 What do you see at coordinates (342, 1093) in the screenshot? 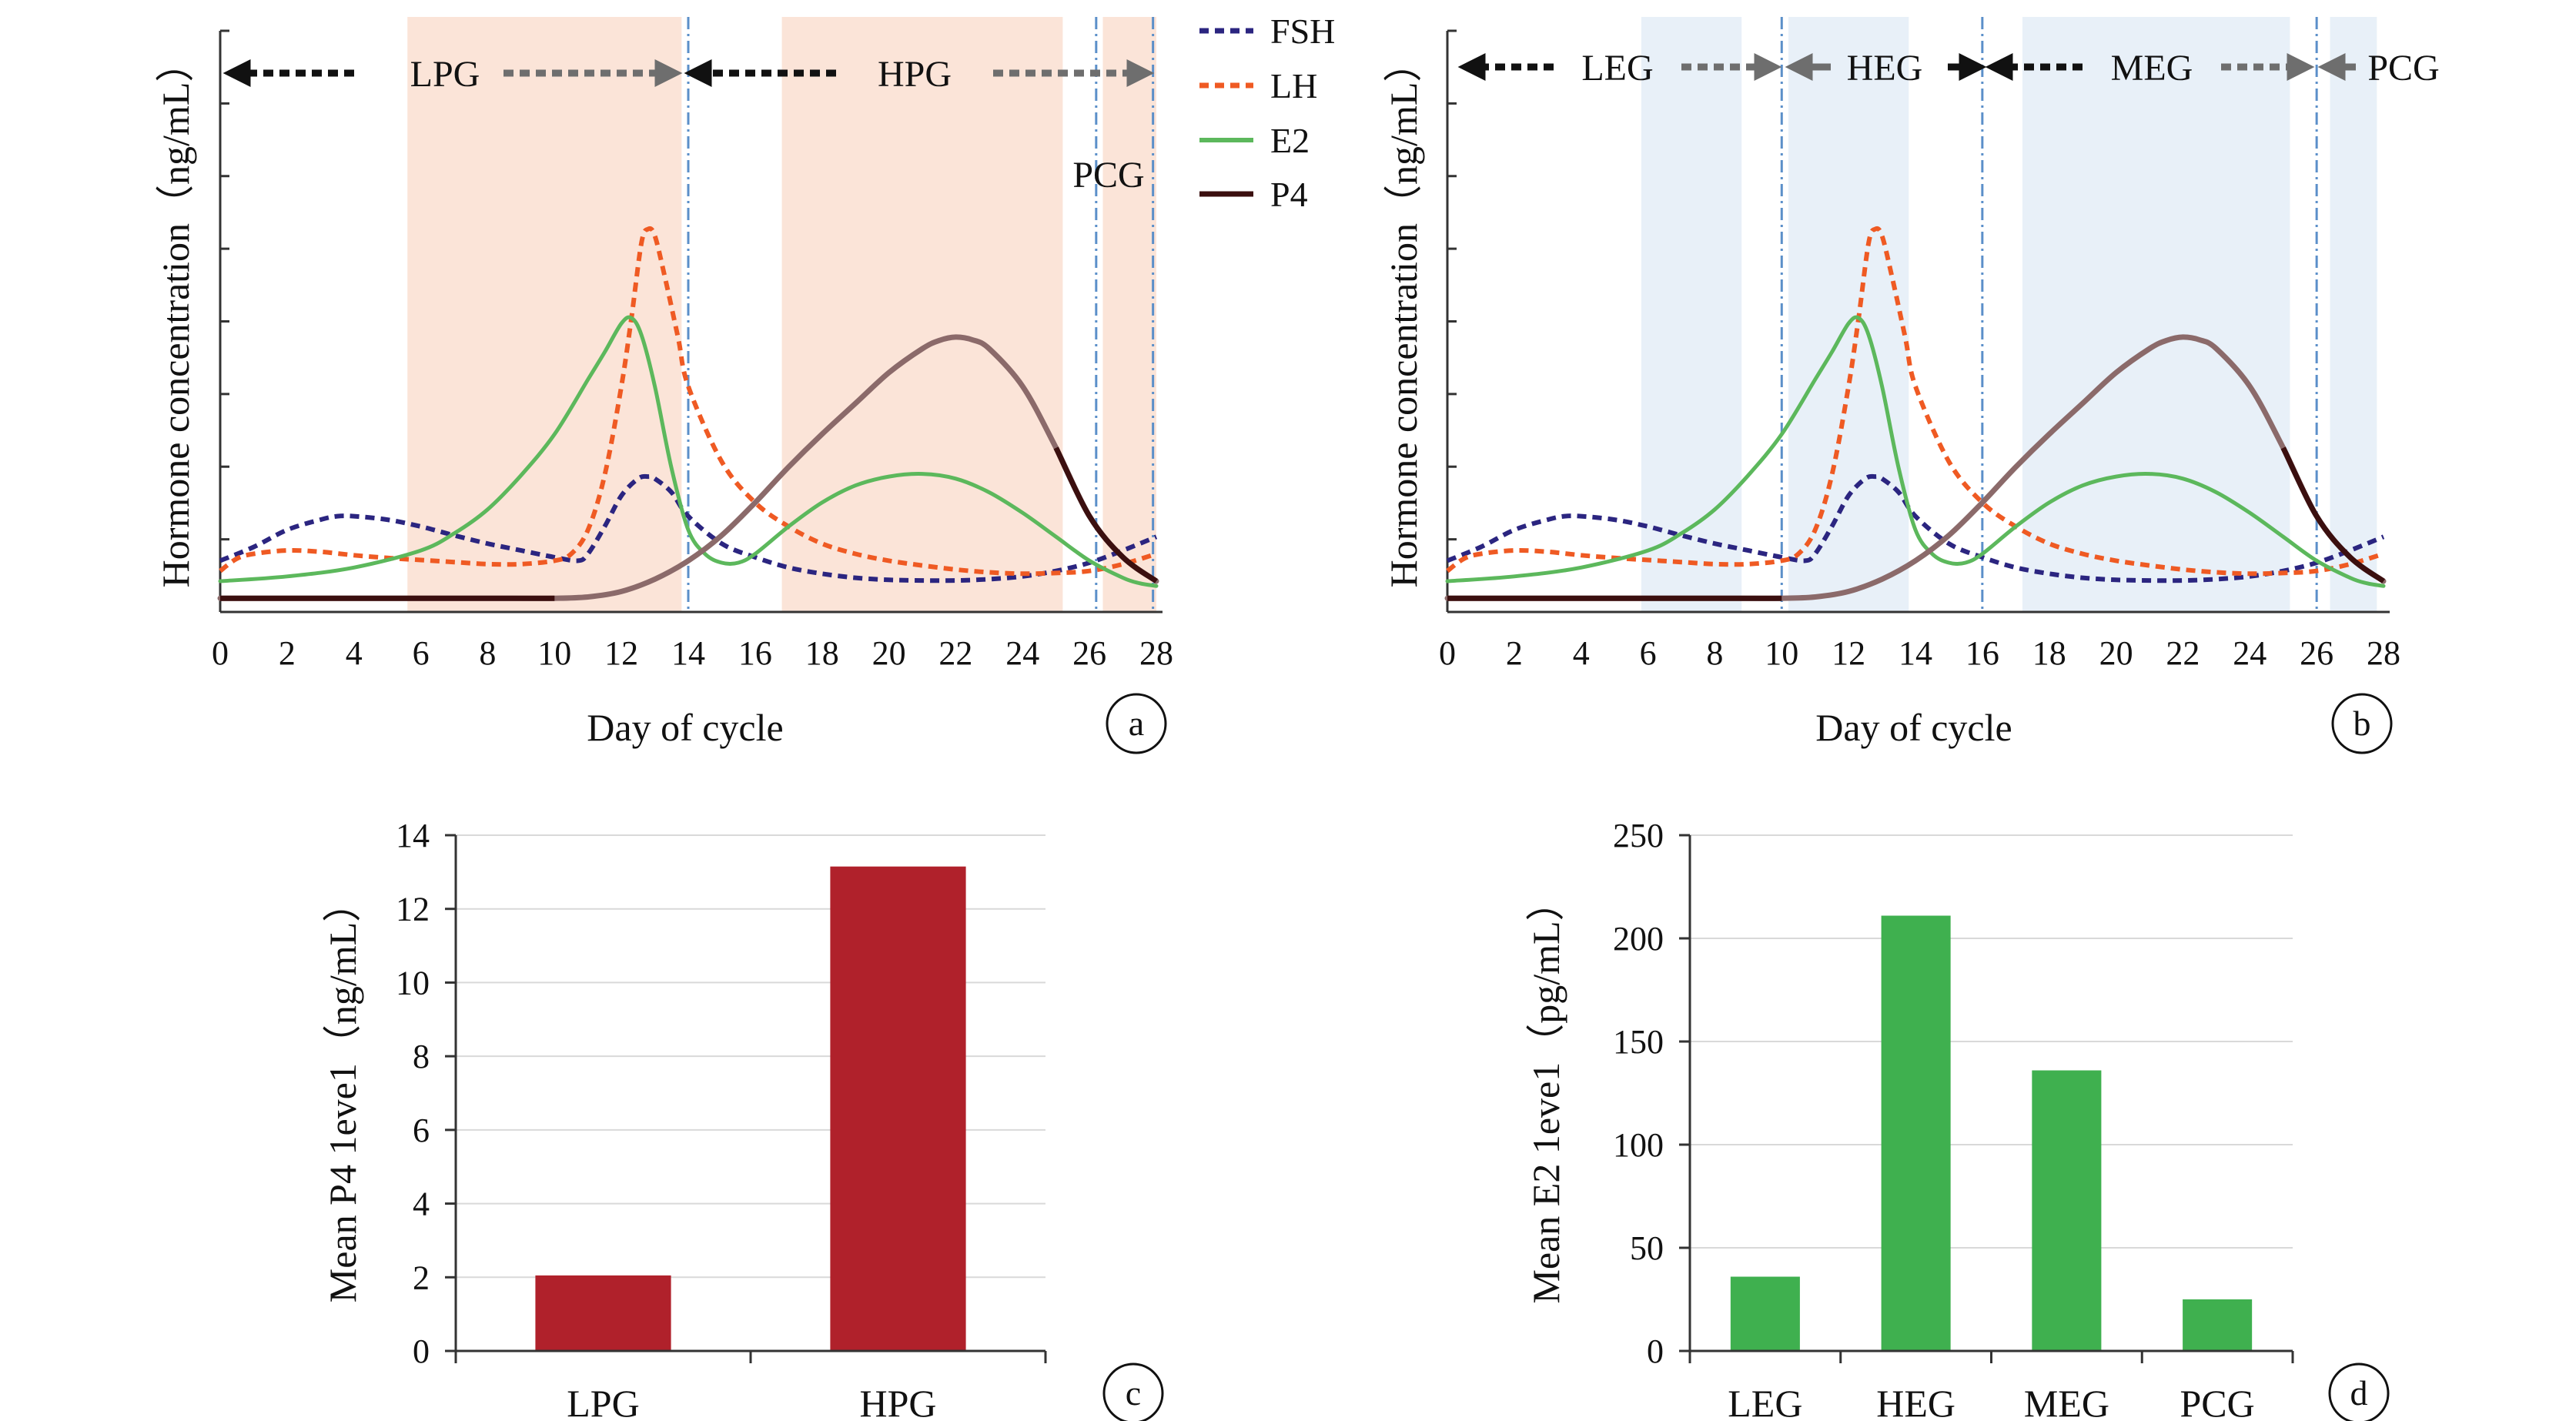
I see `panel-c-y-axis-title: Mean P4 1eve1（ng/mL）` at bounding box center [342, 1093].